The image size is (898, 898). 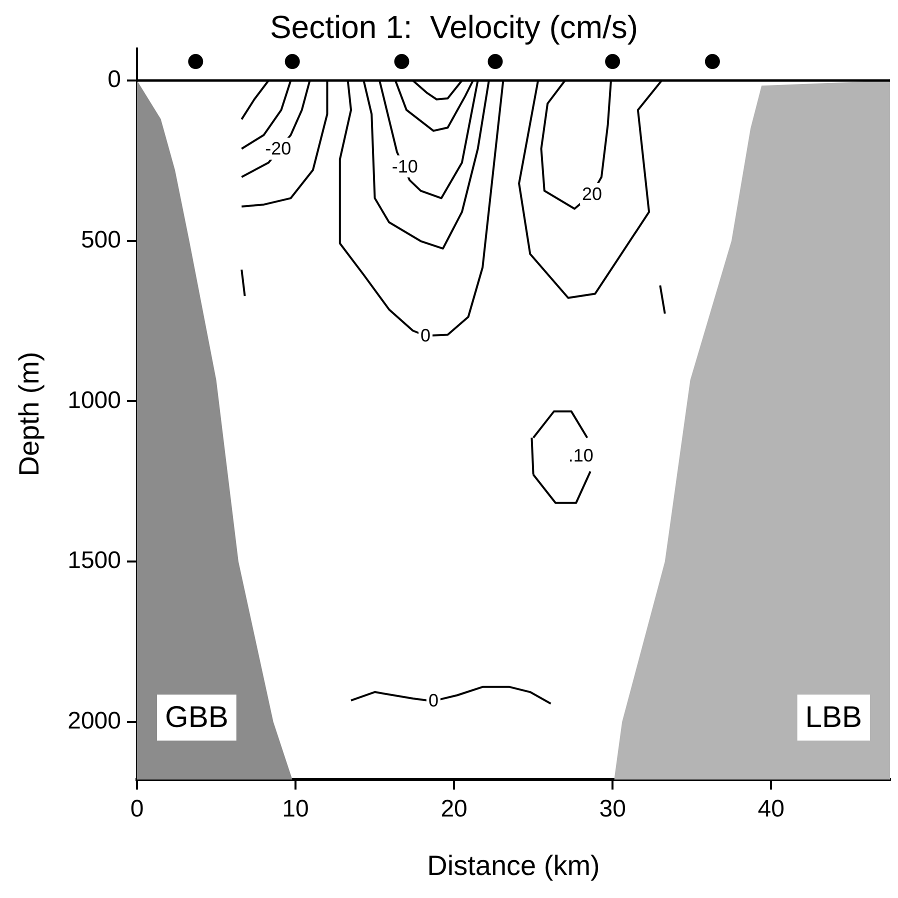 I want to click on chart-title: Section 1: Velocity (cm/s), so click(x=454, y=27).